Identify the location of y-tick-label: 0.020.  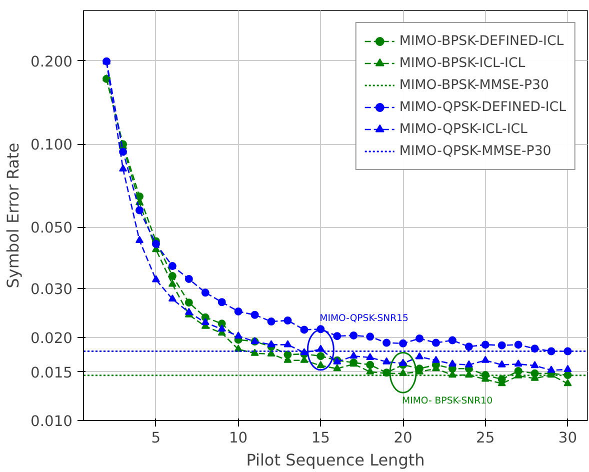
(51, 338).